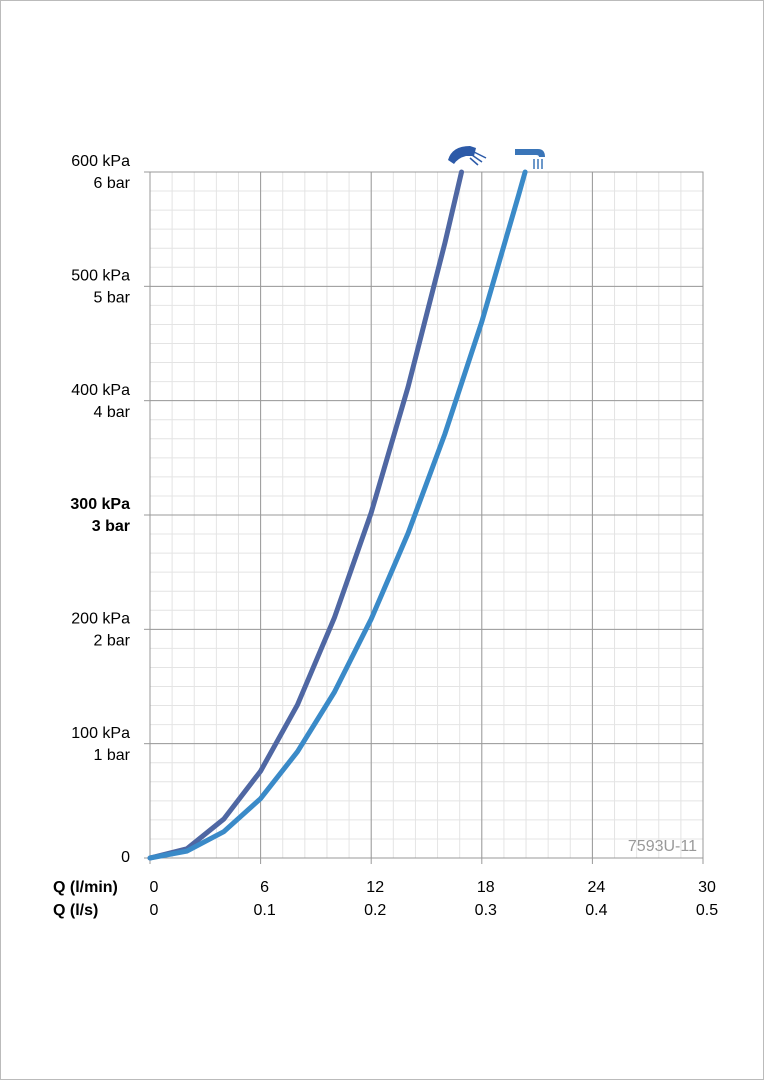 The height and width of the screenshot is (1080, 764). I want to click on x-tick-label: 24, so click(597, 887).